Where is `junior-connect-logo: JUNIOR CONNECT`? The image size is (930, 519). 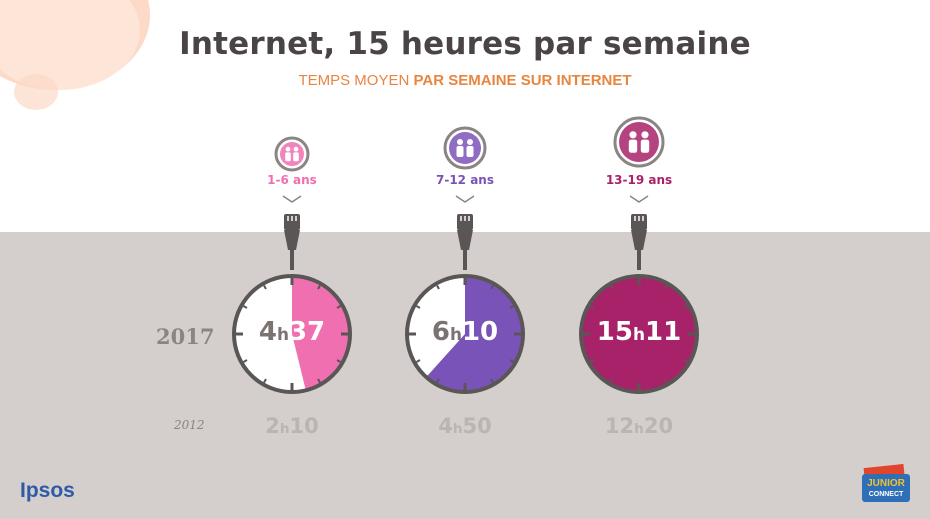
junior-connect-logo: JUNIOR CONNECT is located at coordinates (886, 483).